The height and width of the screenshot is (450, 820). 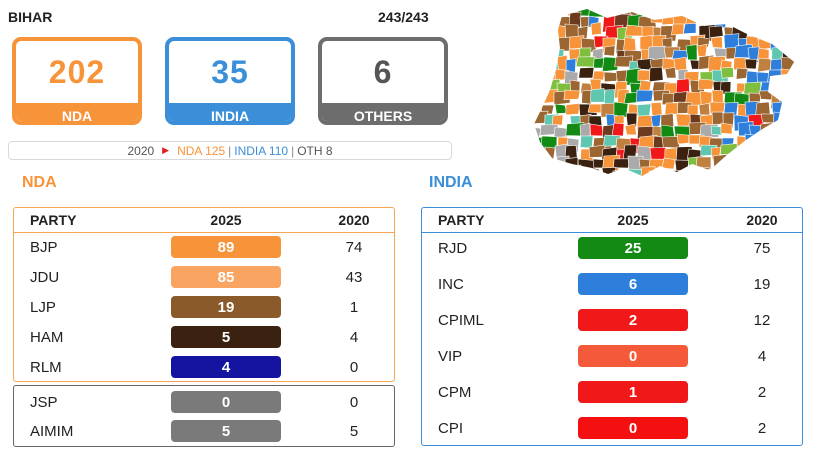 What do you see at coordinates (204, 277) in the screenshot?
I see `table-row: JDU 85 43` at bounding box center [204, 277].